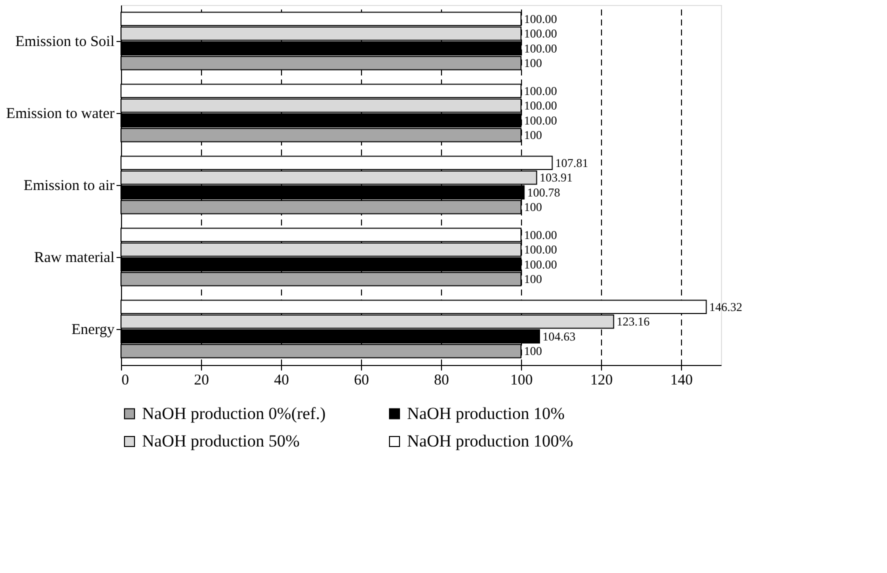 This screenshot has width=887, height=573. What do you see at coordinates (74, 258) in the screenshot?
I see `y-tick-label: Raw material` at bounding box center [74, 258].